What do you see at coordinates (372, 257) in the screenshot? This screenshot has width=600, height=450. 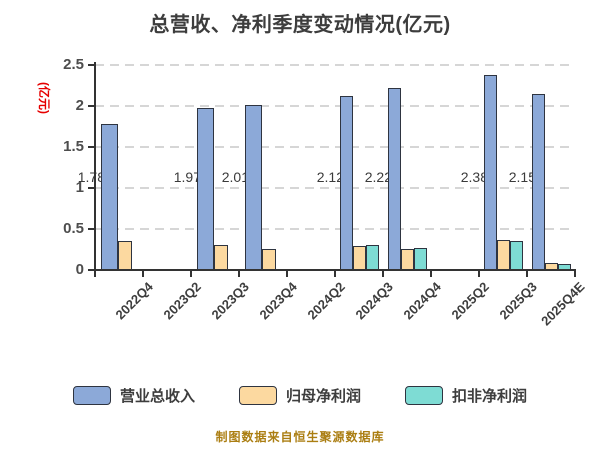 I see `bar-deducted-net-profit-2024Q3` at bounding box center [372, 257].